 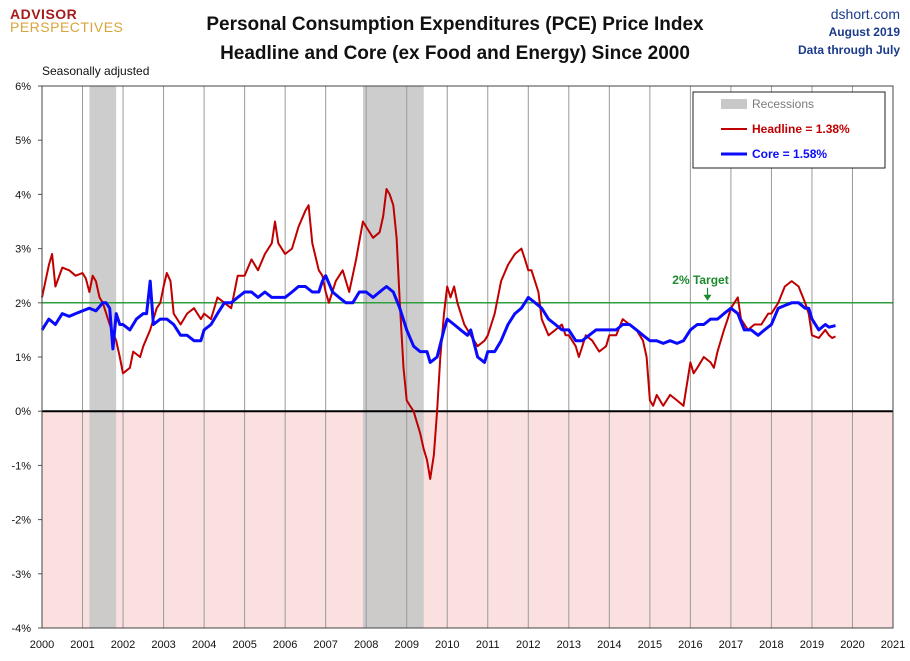 What do you see at coordinates (325, 645) in the screenshot?
I see `x-tick-2007: 2007` at bounding box center [325, 645].